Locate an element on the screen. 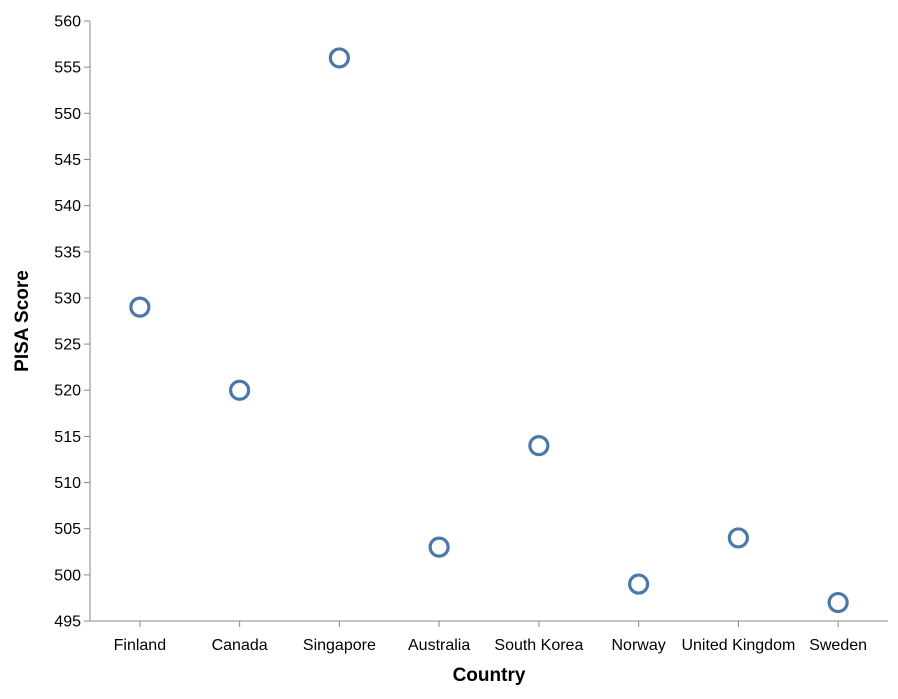 The width and height of the screenshot is (898, 699). x-tick-label: United Kingdom is located at coordinates (738, 645).